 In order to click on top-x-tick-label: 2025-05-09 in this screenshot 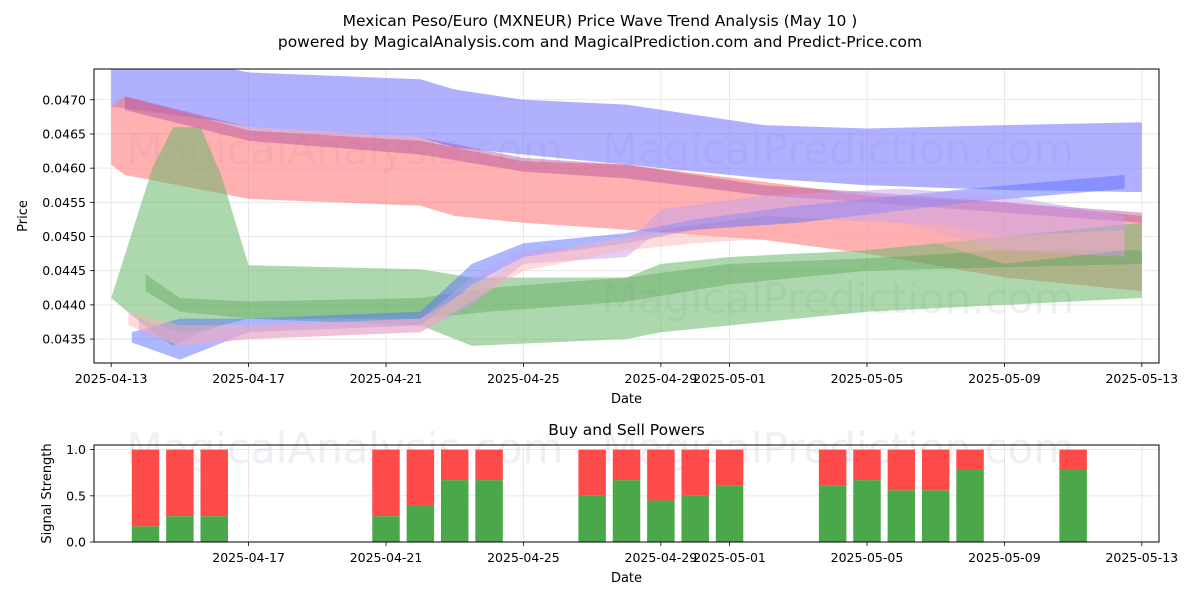, I will do `click(1004, 378)`.